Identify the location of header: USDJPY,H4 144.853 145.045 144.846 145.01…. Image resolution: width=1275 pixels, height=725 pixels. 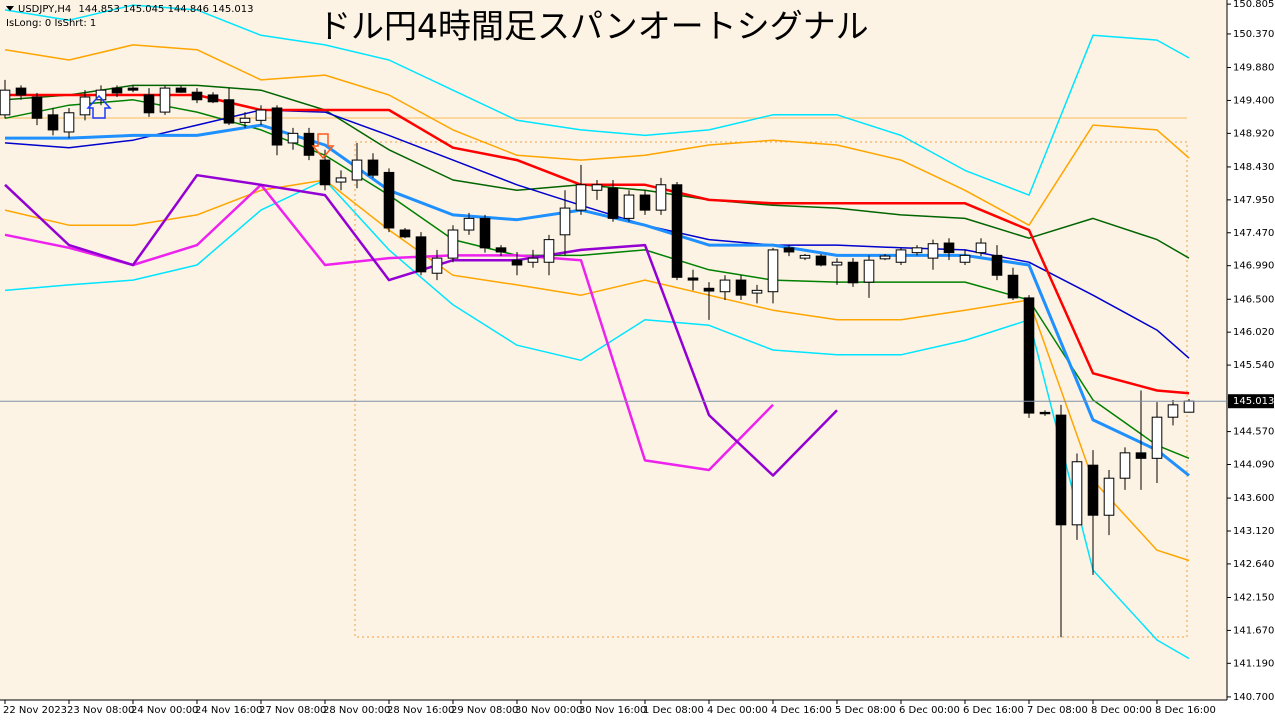
(135, 9).